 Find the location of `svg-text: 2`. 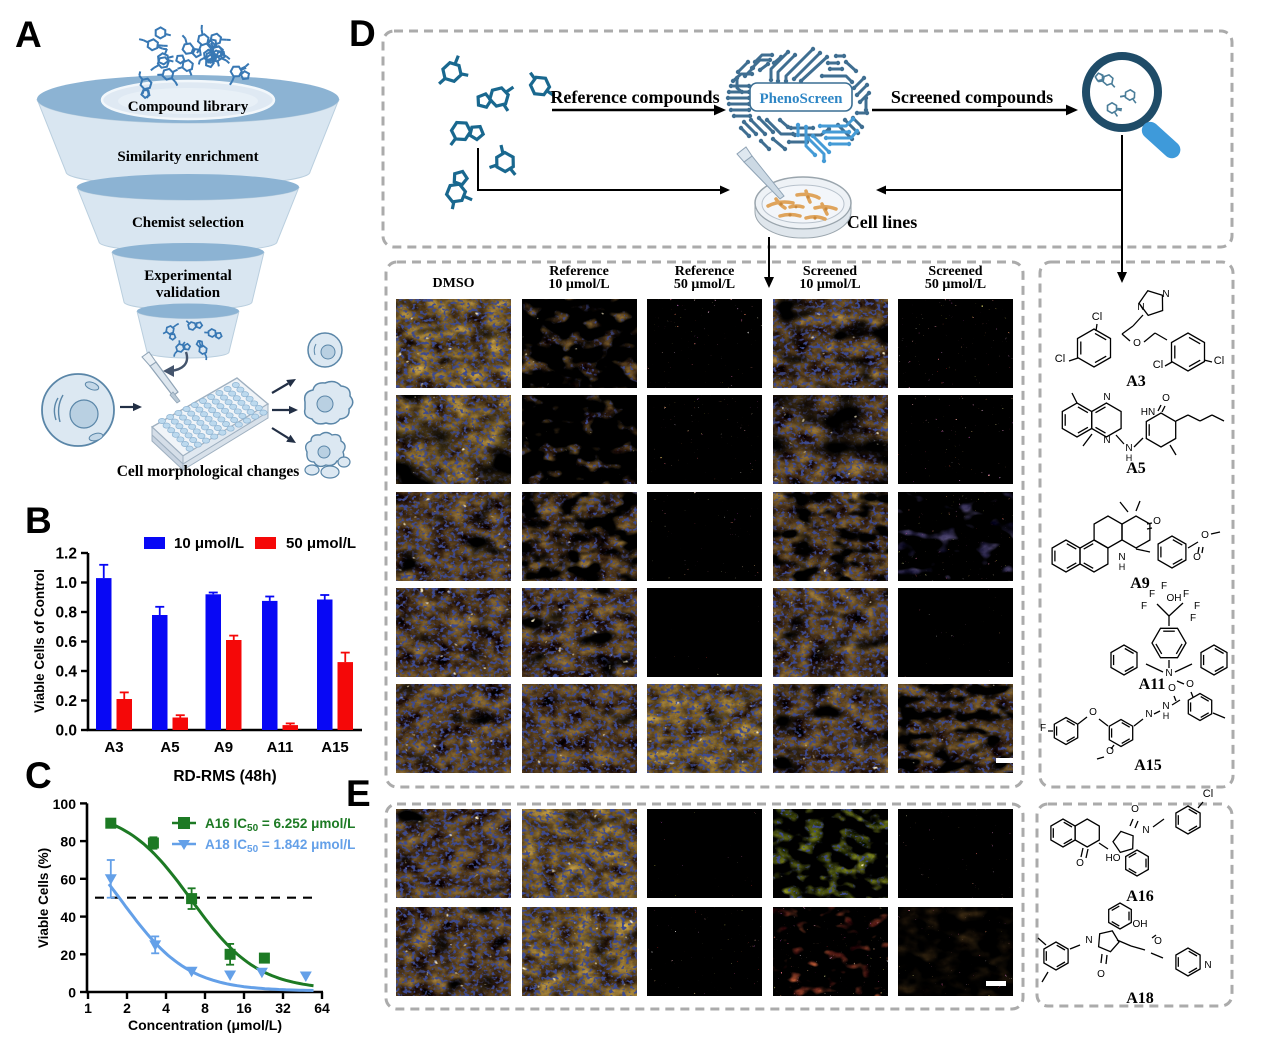

svg-text: 2 is located at coordinates (127, 1008).